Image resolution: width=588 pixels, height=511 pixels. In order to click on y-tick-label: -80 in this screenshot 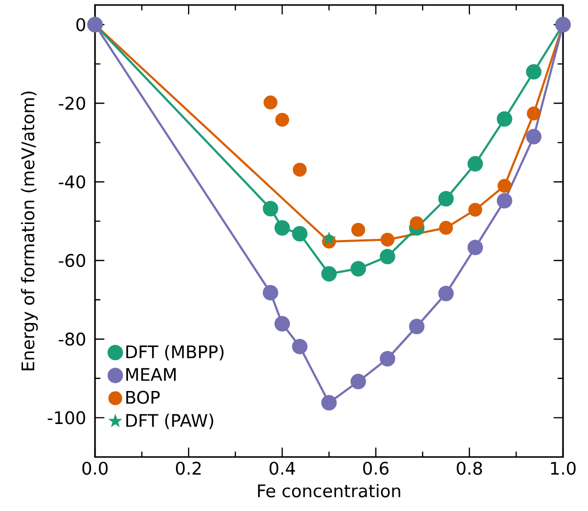, I will do `click(72, 339)`.